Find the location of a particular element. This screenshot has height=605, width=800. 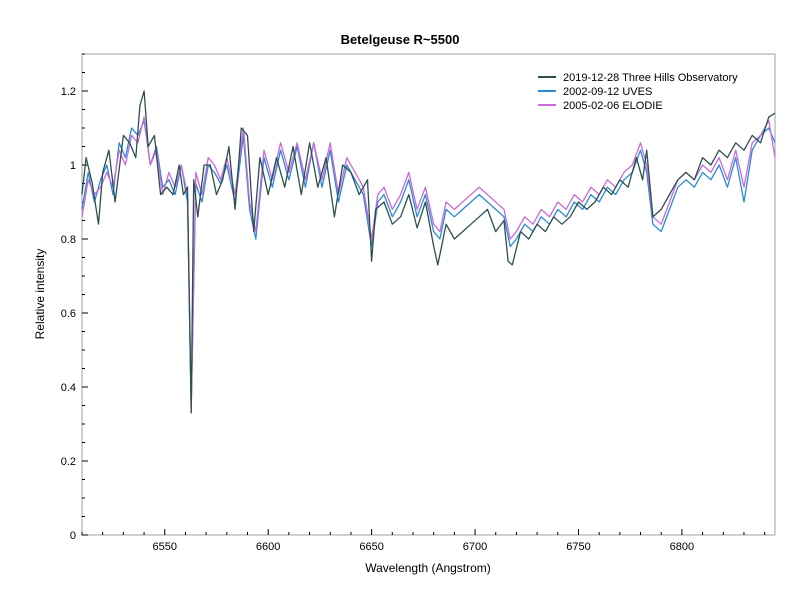

x-tick-label: 6800 is located at coordinates (682, 547).